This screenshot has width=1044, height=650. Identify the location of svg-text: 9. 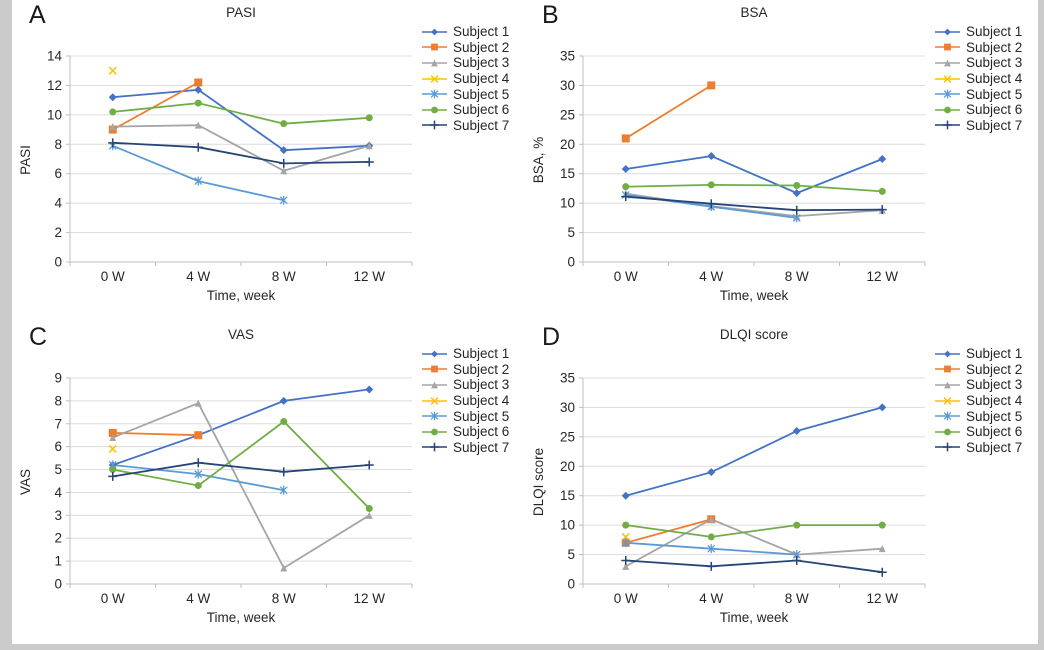
(58, 378).